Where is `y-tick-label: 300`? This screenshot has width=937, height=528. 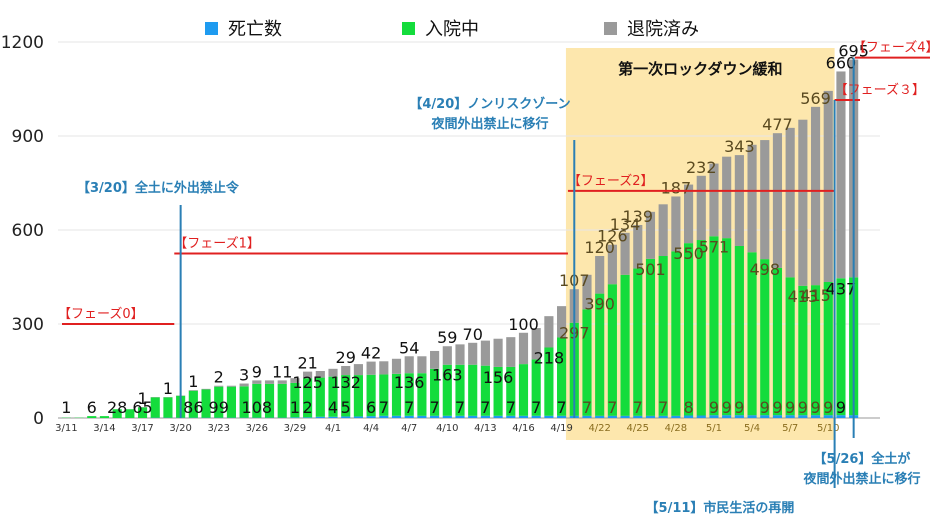 y-tick-label: 300 is located at coordinates (28, 325).